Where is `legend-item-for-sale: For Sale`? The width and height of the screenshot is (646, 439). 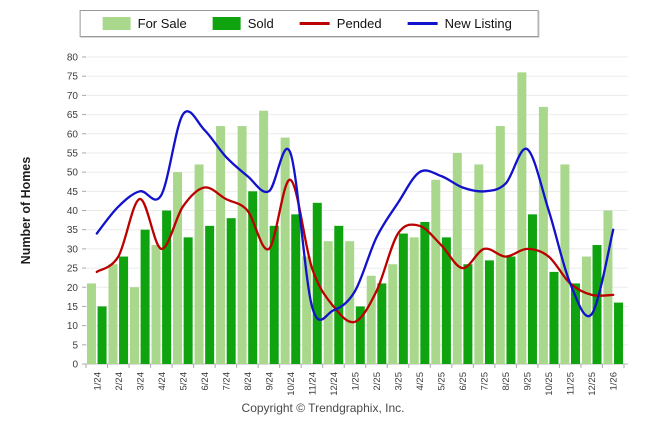
legend-item-for-sale: For Sale is located at coordinates (144, 23).